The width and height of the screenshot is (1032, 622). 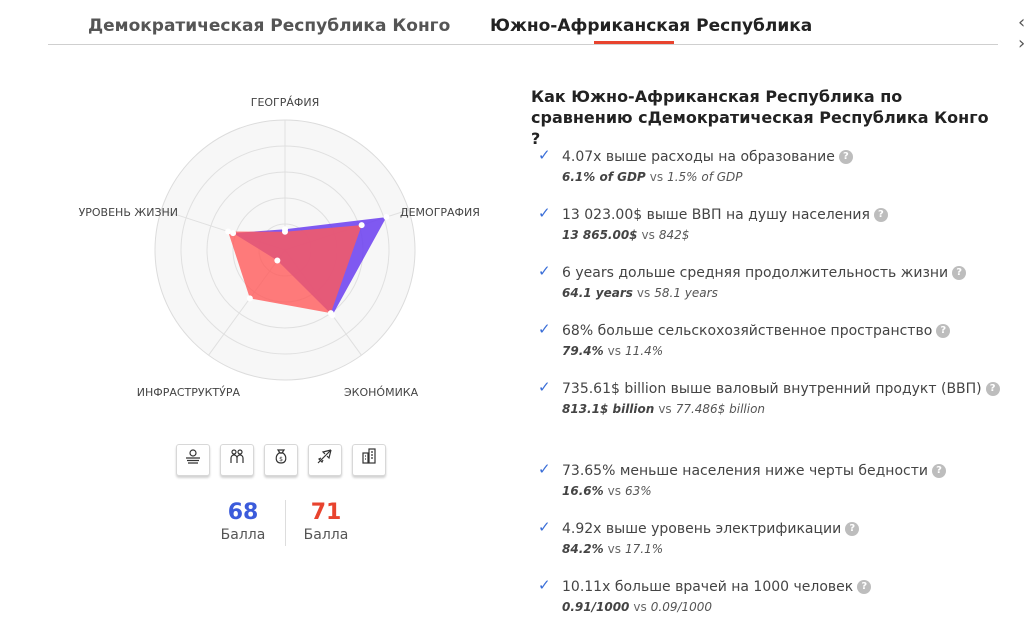 What do you see at coordinates (608, 409) in the screenshot?
I see `value-south-africa: 813.1$ billion` at bounding box center [608, 409].